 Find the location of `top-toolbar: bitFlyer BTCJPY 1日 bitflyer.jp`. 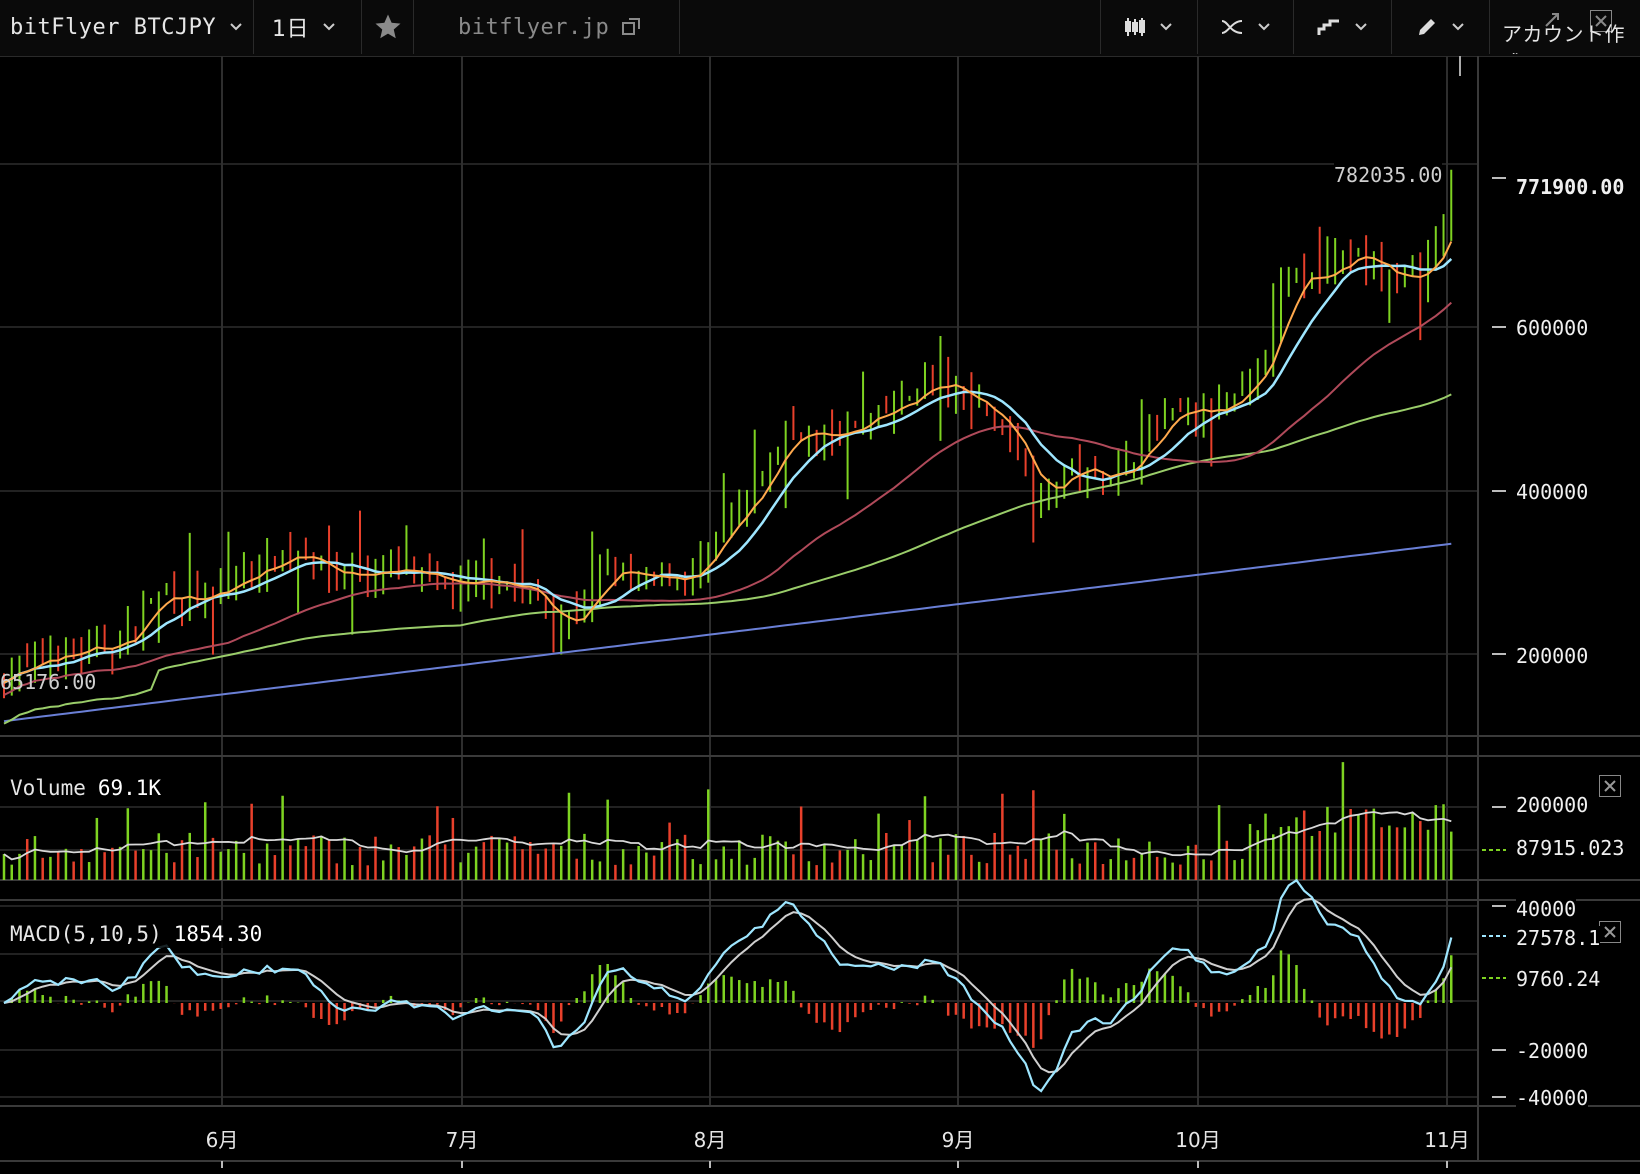

top-toolbar: bitFlyer BTCJPY 1日 bitflyer.jp is located at coordinates (820, 28).